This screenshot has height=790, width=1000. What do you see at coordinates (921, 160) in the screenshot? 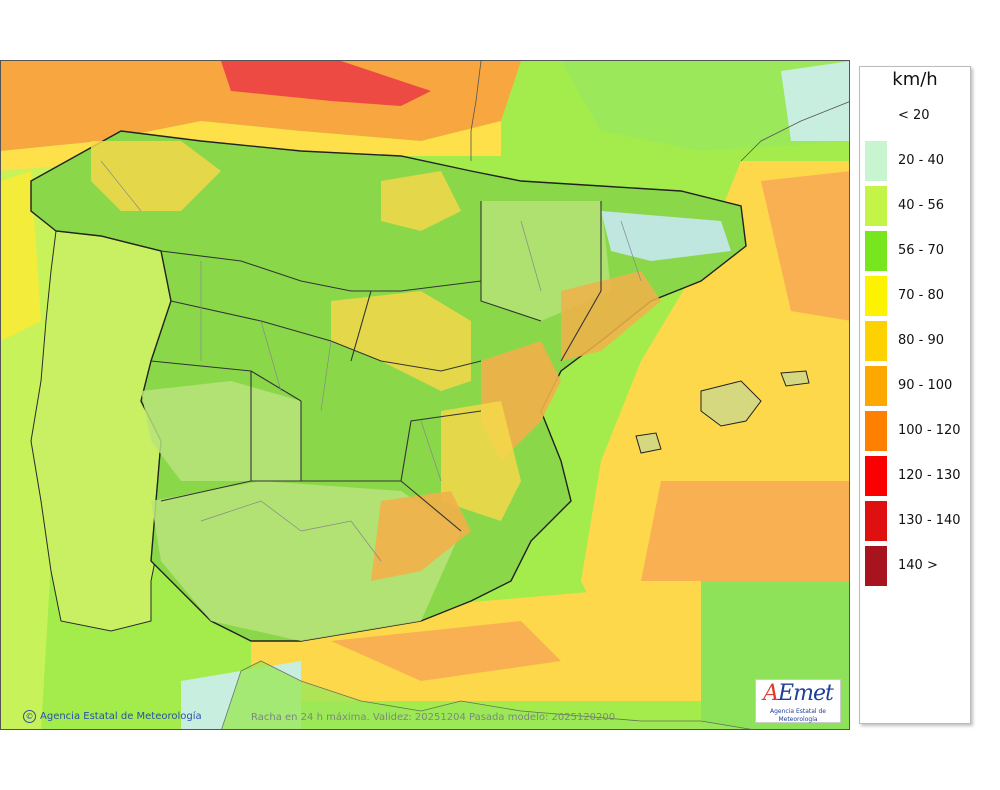
I see `legend-label: 20 - 40` at bounding box center [921, 160].